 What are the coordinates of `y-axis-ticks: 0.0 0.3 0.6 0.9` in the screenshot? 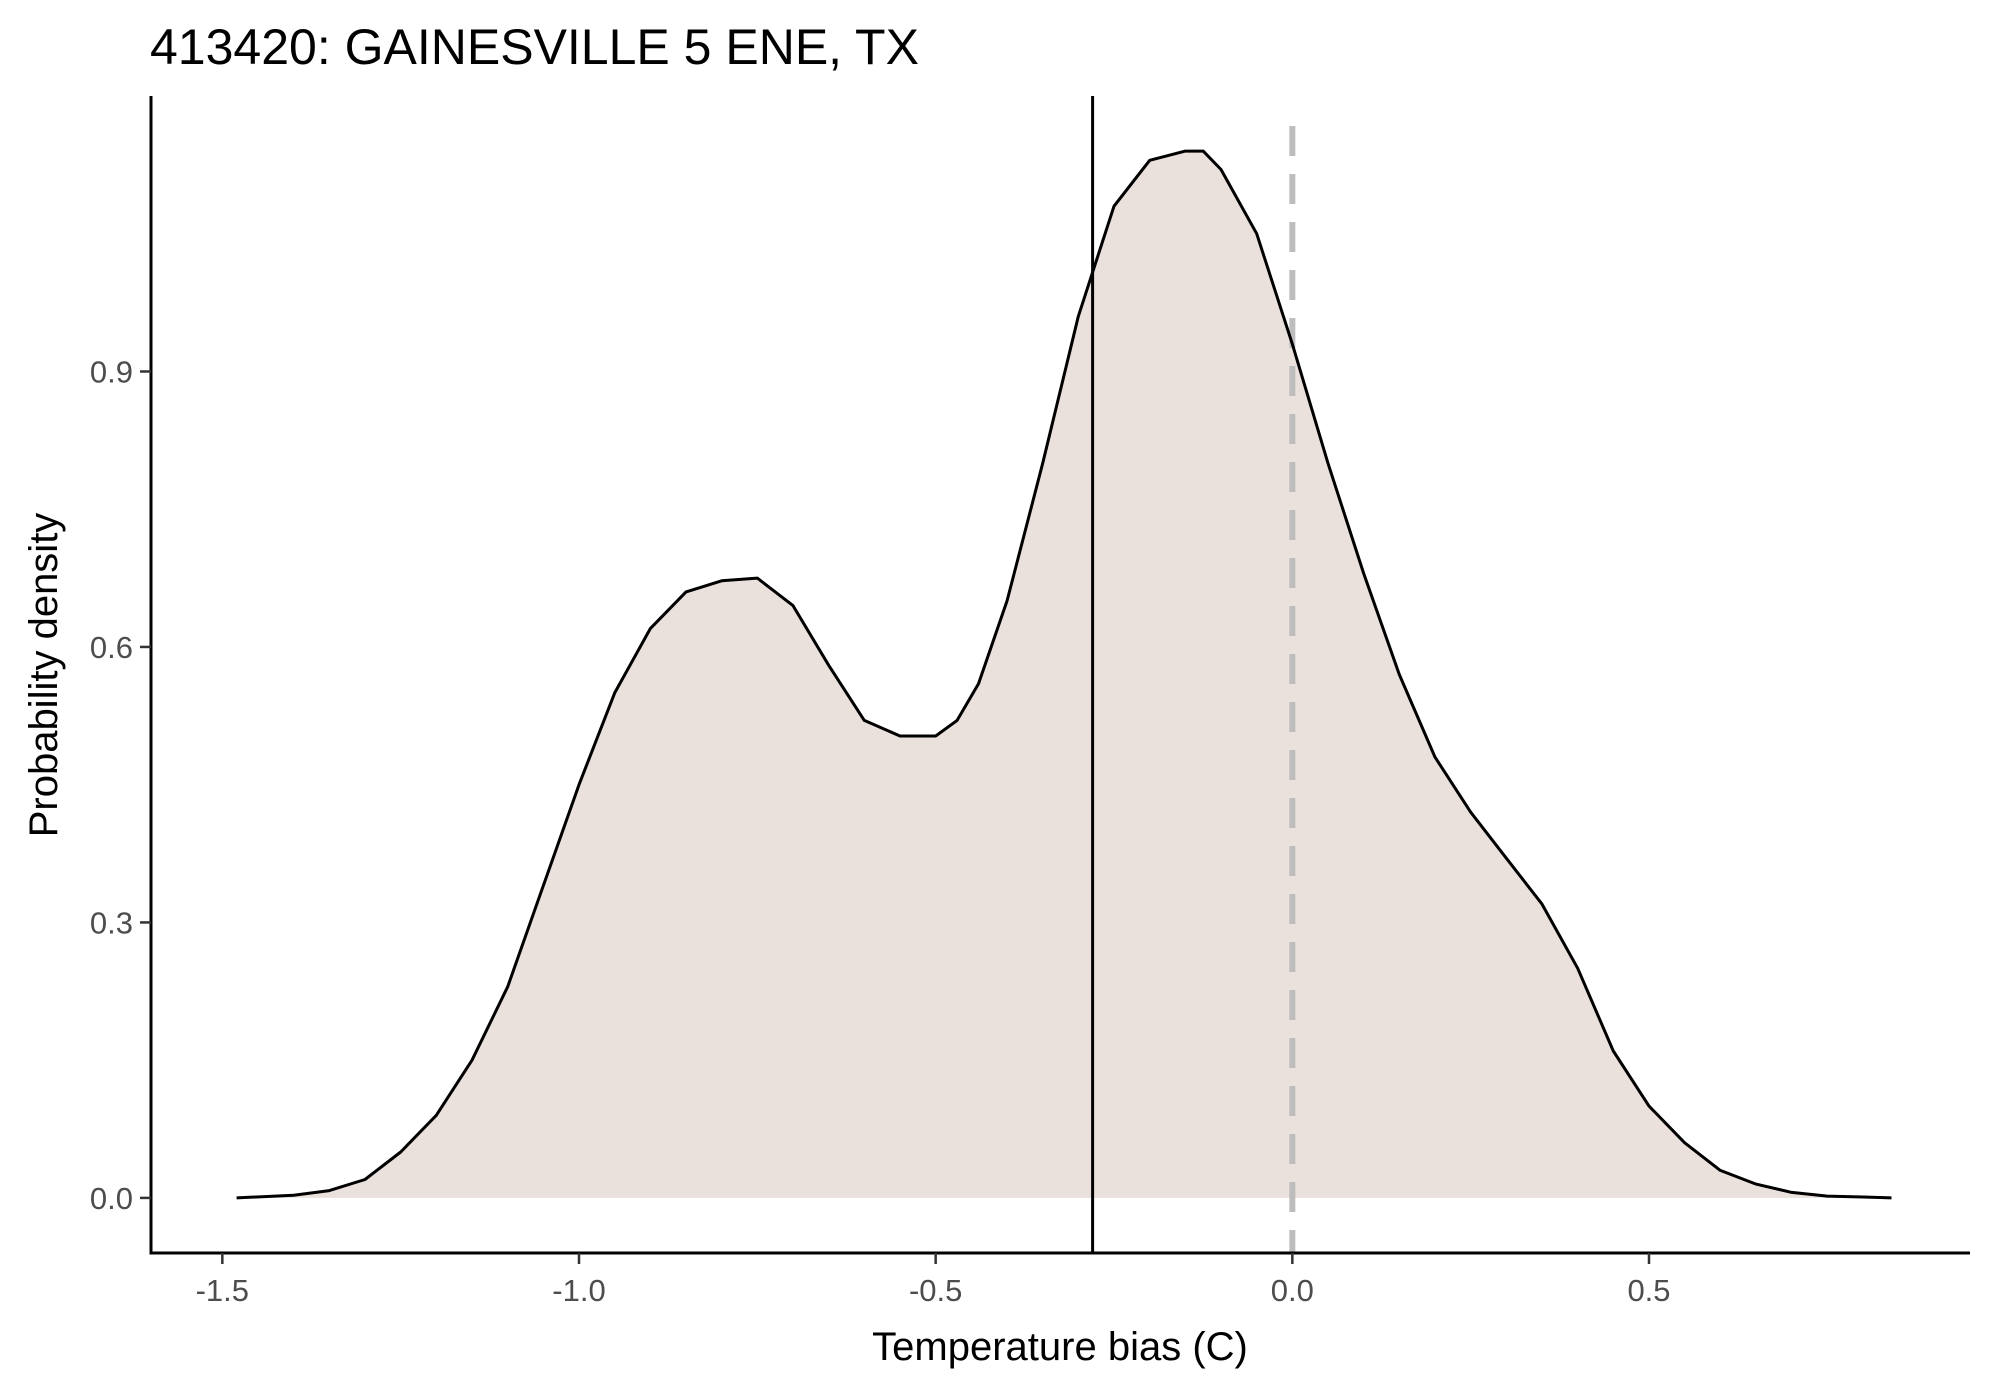 It's located at (120, 785).